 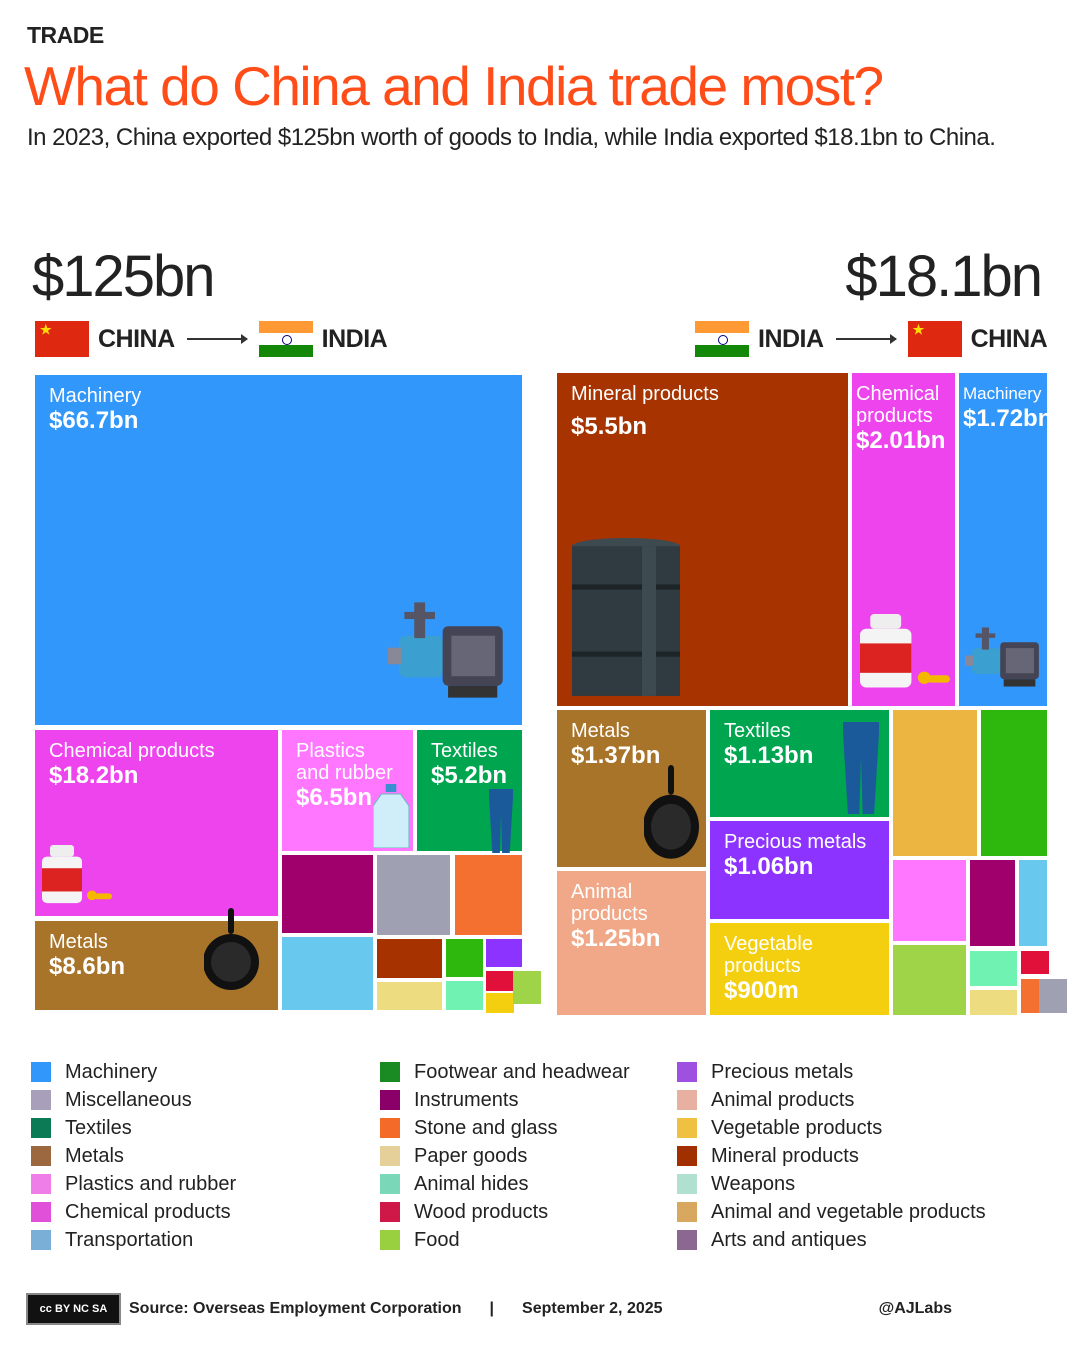 What do you see at coordinates (481, 1212) in the screenshot?
I see `legend-label: Wood products` at bounding box center [481, 1212].